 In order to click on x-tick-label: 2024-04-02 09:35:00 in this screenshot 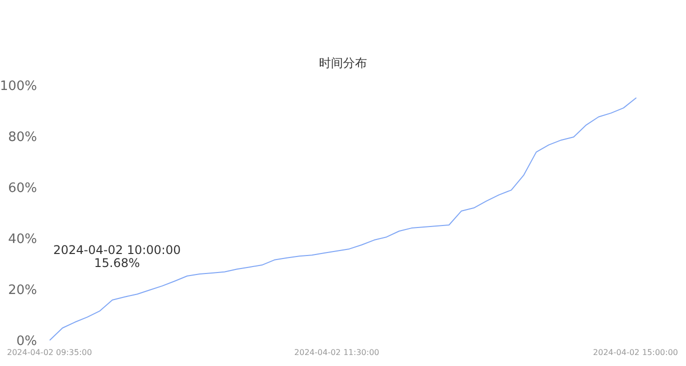, I will do `click(49, 352)`.